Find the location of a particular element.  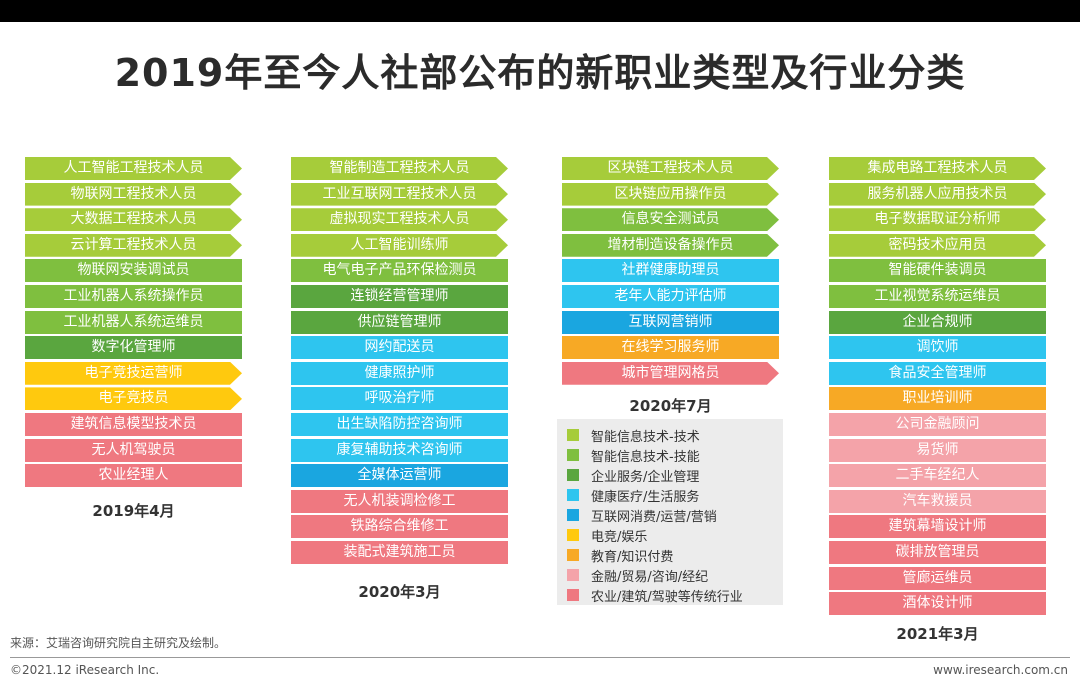

legend-entry: 教育/知识付费 is located at coordinates (620, 555).